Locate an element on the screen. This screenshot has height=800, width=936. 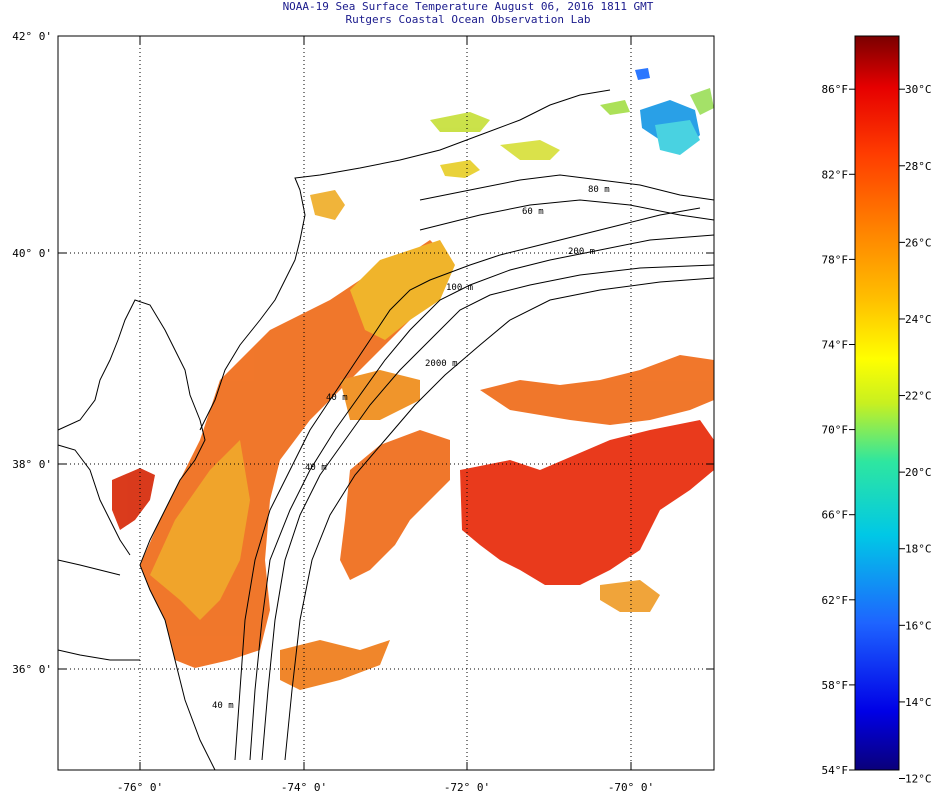
colorbar-fahrenheit-labels: 86°F 82°F 78°F 74°F 70°F 66°F 62°F 58°F 54°F is located at coordinates (838, 430).